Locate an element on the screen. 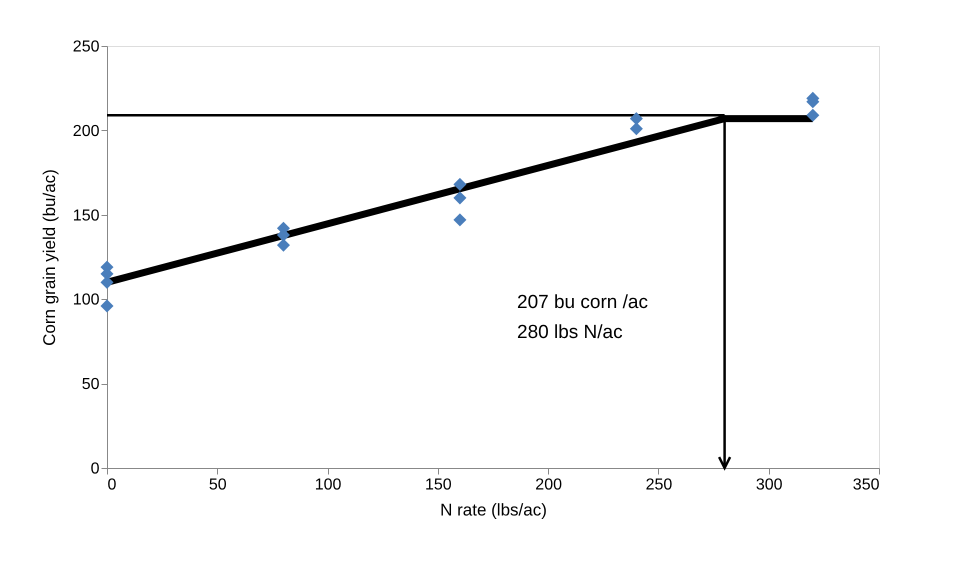  y-tick-label: 50 is located at coordinates (91, 385).